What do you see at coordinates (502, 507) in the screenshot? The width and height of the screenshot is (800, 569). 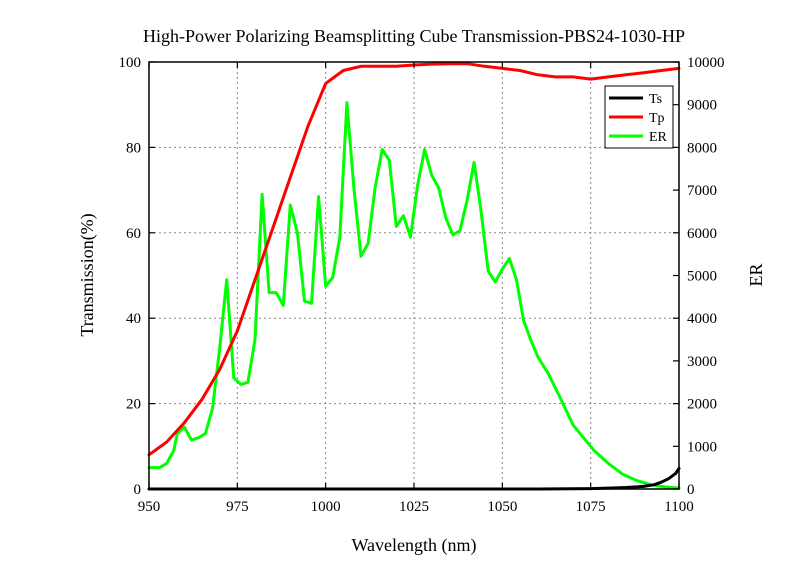 I see `x-tick-label: 1050` at bounding box center [502, 507].